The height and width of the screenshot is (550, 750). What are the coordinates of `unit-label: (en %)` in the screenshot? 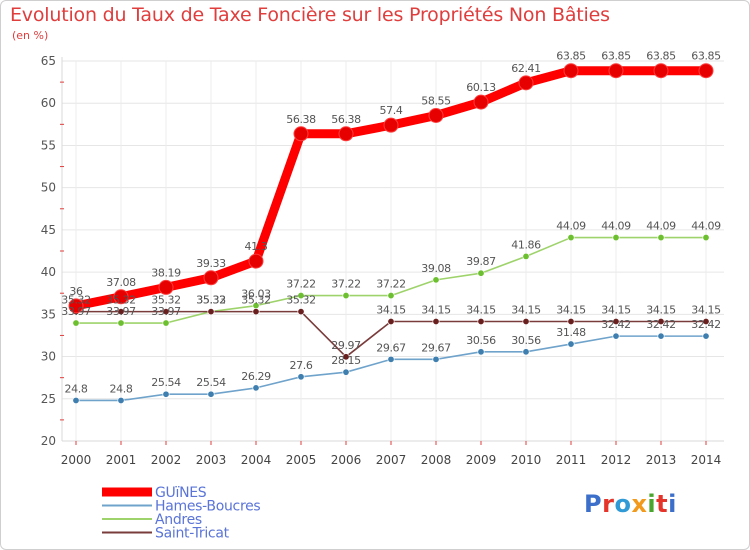 It's located at (30, 35).